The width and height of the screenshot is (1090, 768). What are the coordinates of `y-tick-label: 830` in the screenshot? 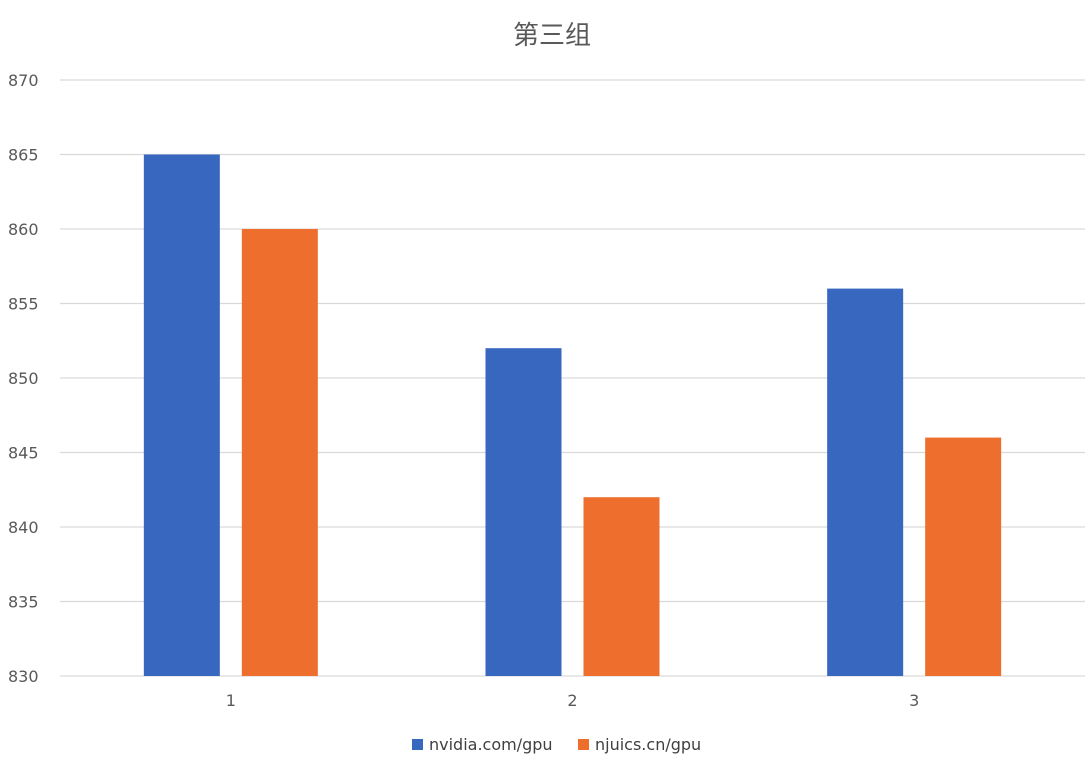 It's located at (23, 676).